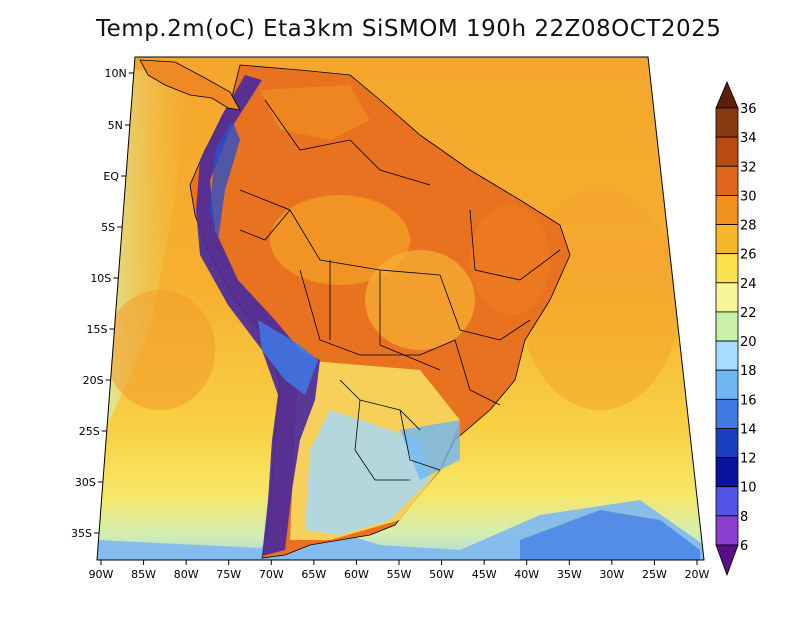  What do you see at coordinates (744, 517) in the screenshot?
I see `colorbar-label: 8` at bounding box center [744, 517].